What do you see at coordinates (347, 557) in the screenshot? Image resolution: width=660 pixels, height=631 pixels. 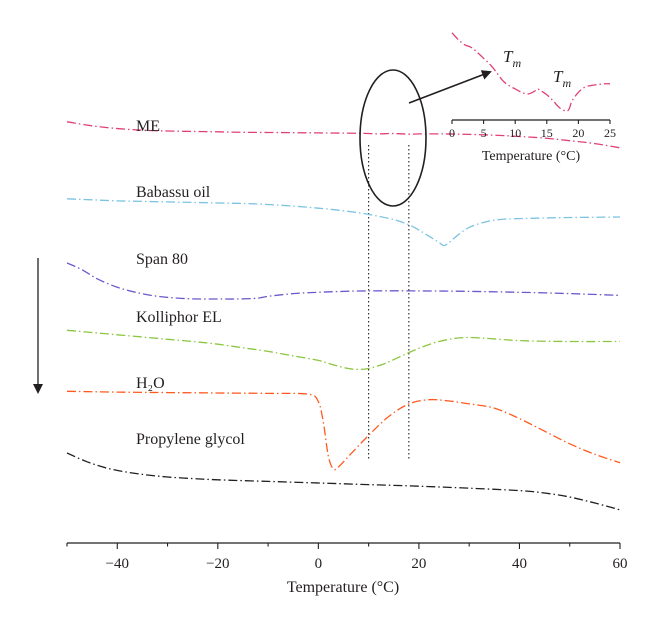 I see `main-x-ticks: −40 −20 0 20 40 60` at bounding box center [347, 557].